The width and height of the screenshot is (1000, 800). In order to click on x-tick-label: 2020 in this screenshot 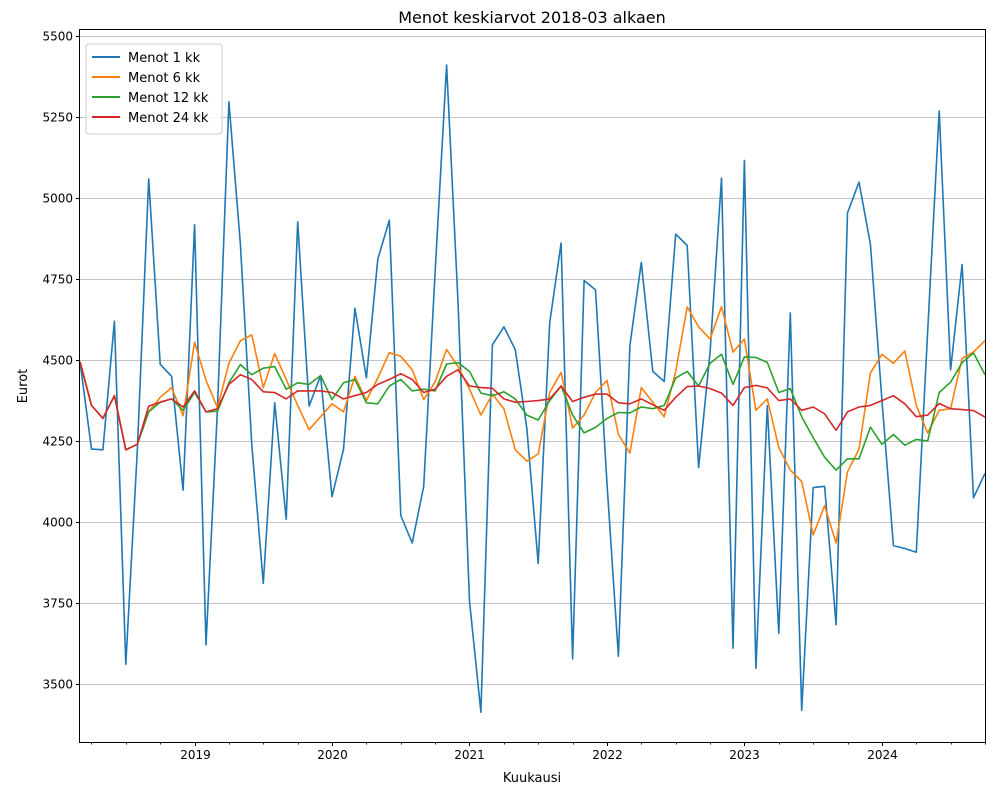, I will do `click(332, 755)`.